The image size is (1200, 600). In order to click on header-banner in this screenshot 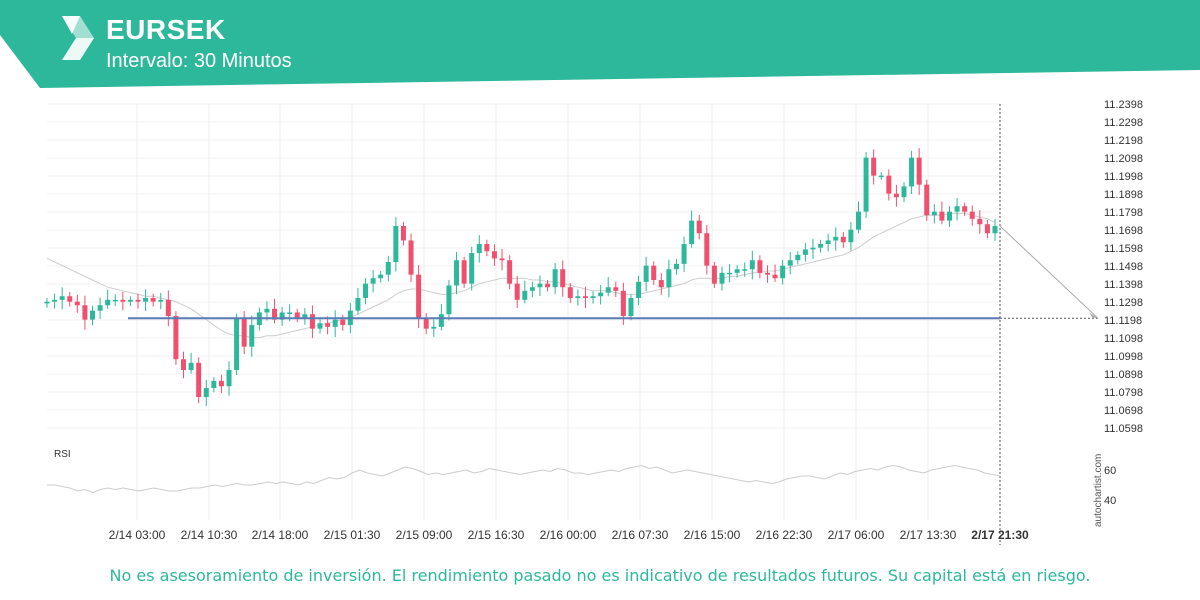, I will do `click(600, 44)`.